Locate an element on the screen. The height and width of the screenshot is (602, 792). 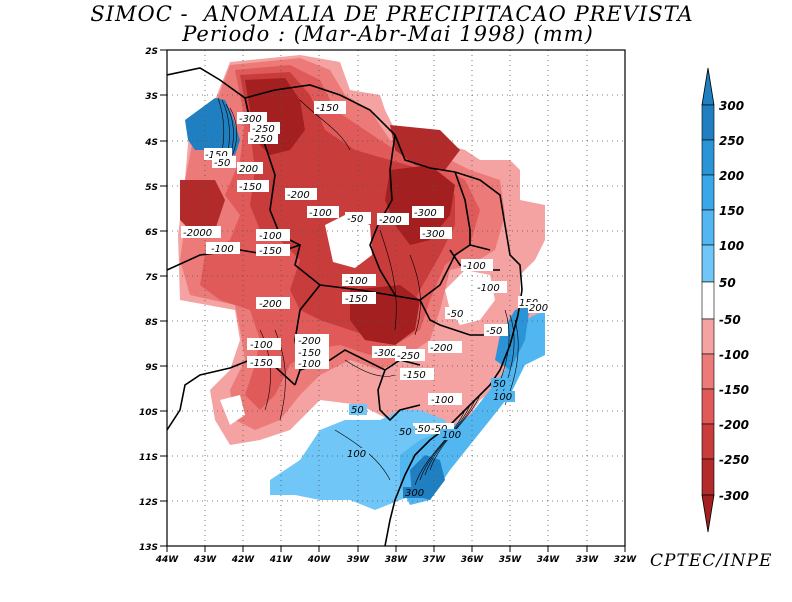
x-tick-label: 36W is located at coordinates (473, 560).